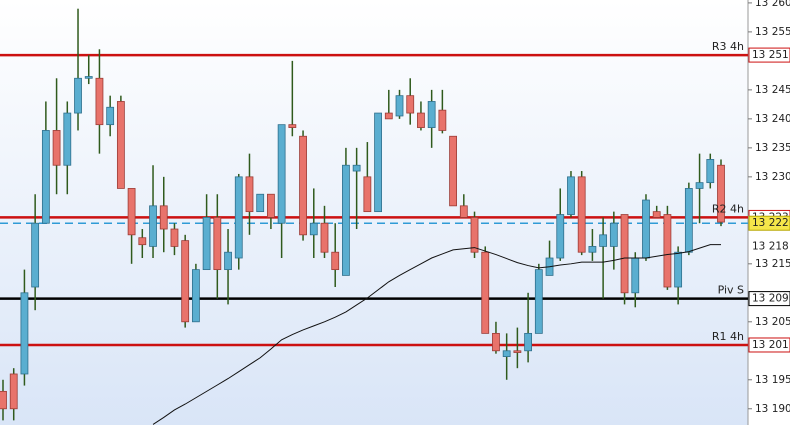  What do you see at coordinates (772, 264) in the screenshot?
I see `y-tick-label: 13 215` at bounding box center [772, 264].